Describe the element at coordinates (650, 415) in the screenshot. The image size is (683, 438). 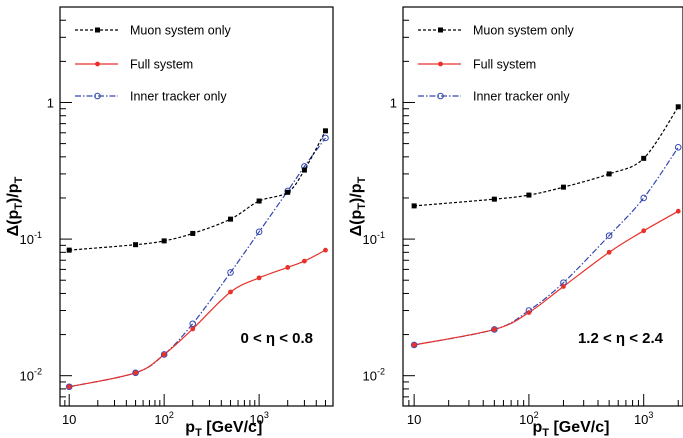
I see `x-tick-exponent: 3` at that location.